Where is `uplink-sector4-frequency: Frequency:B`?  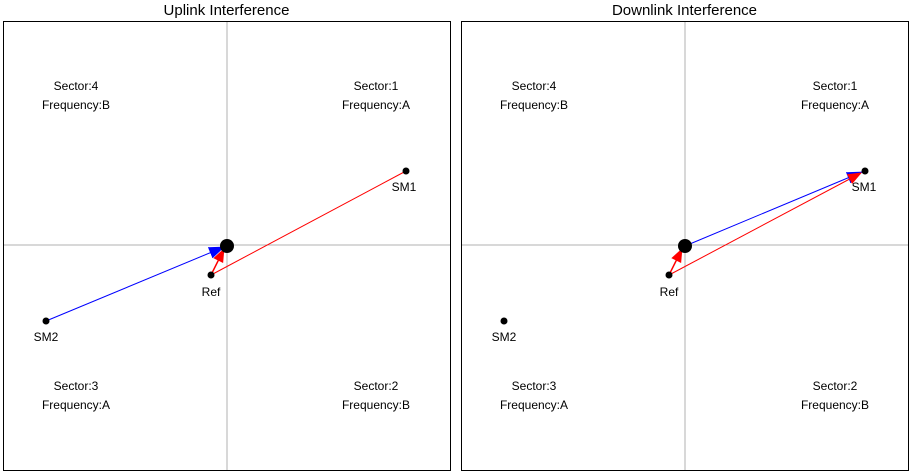
uplink-sector4-frequency: Frequency:B is located at coordinates (76, 105).